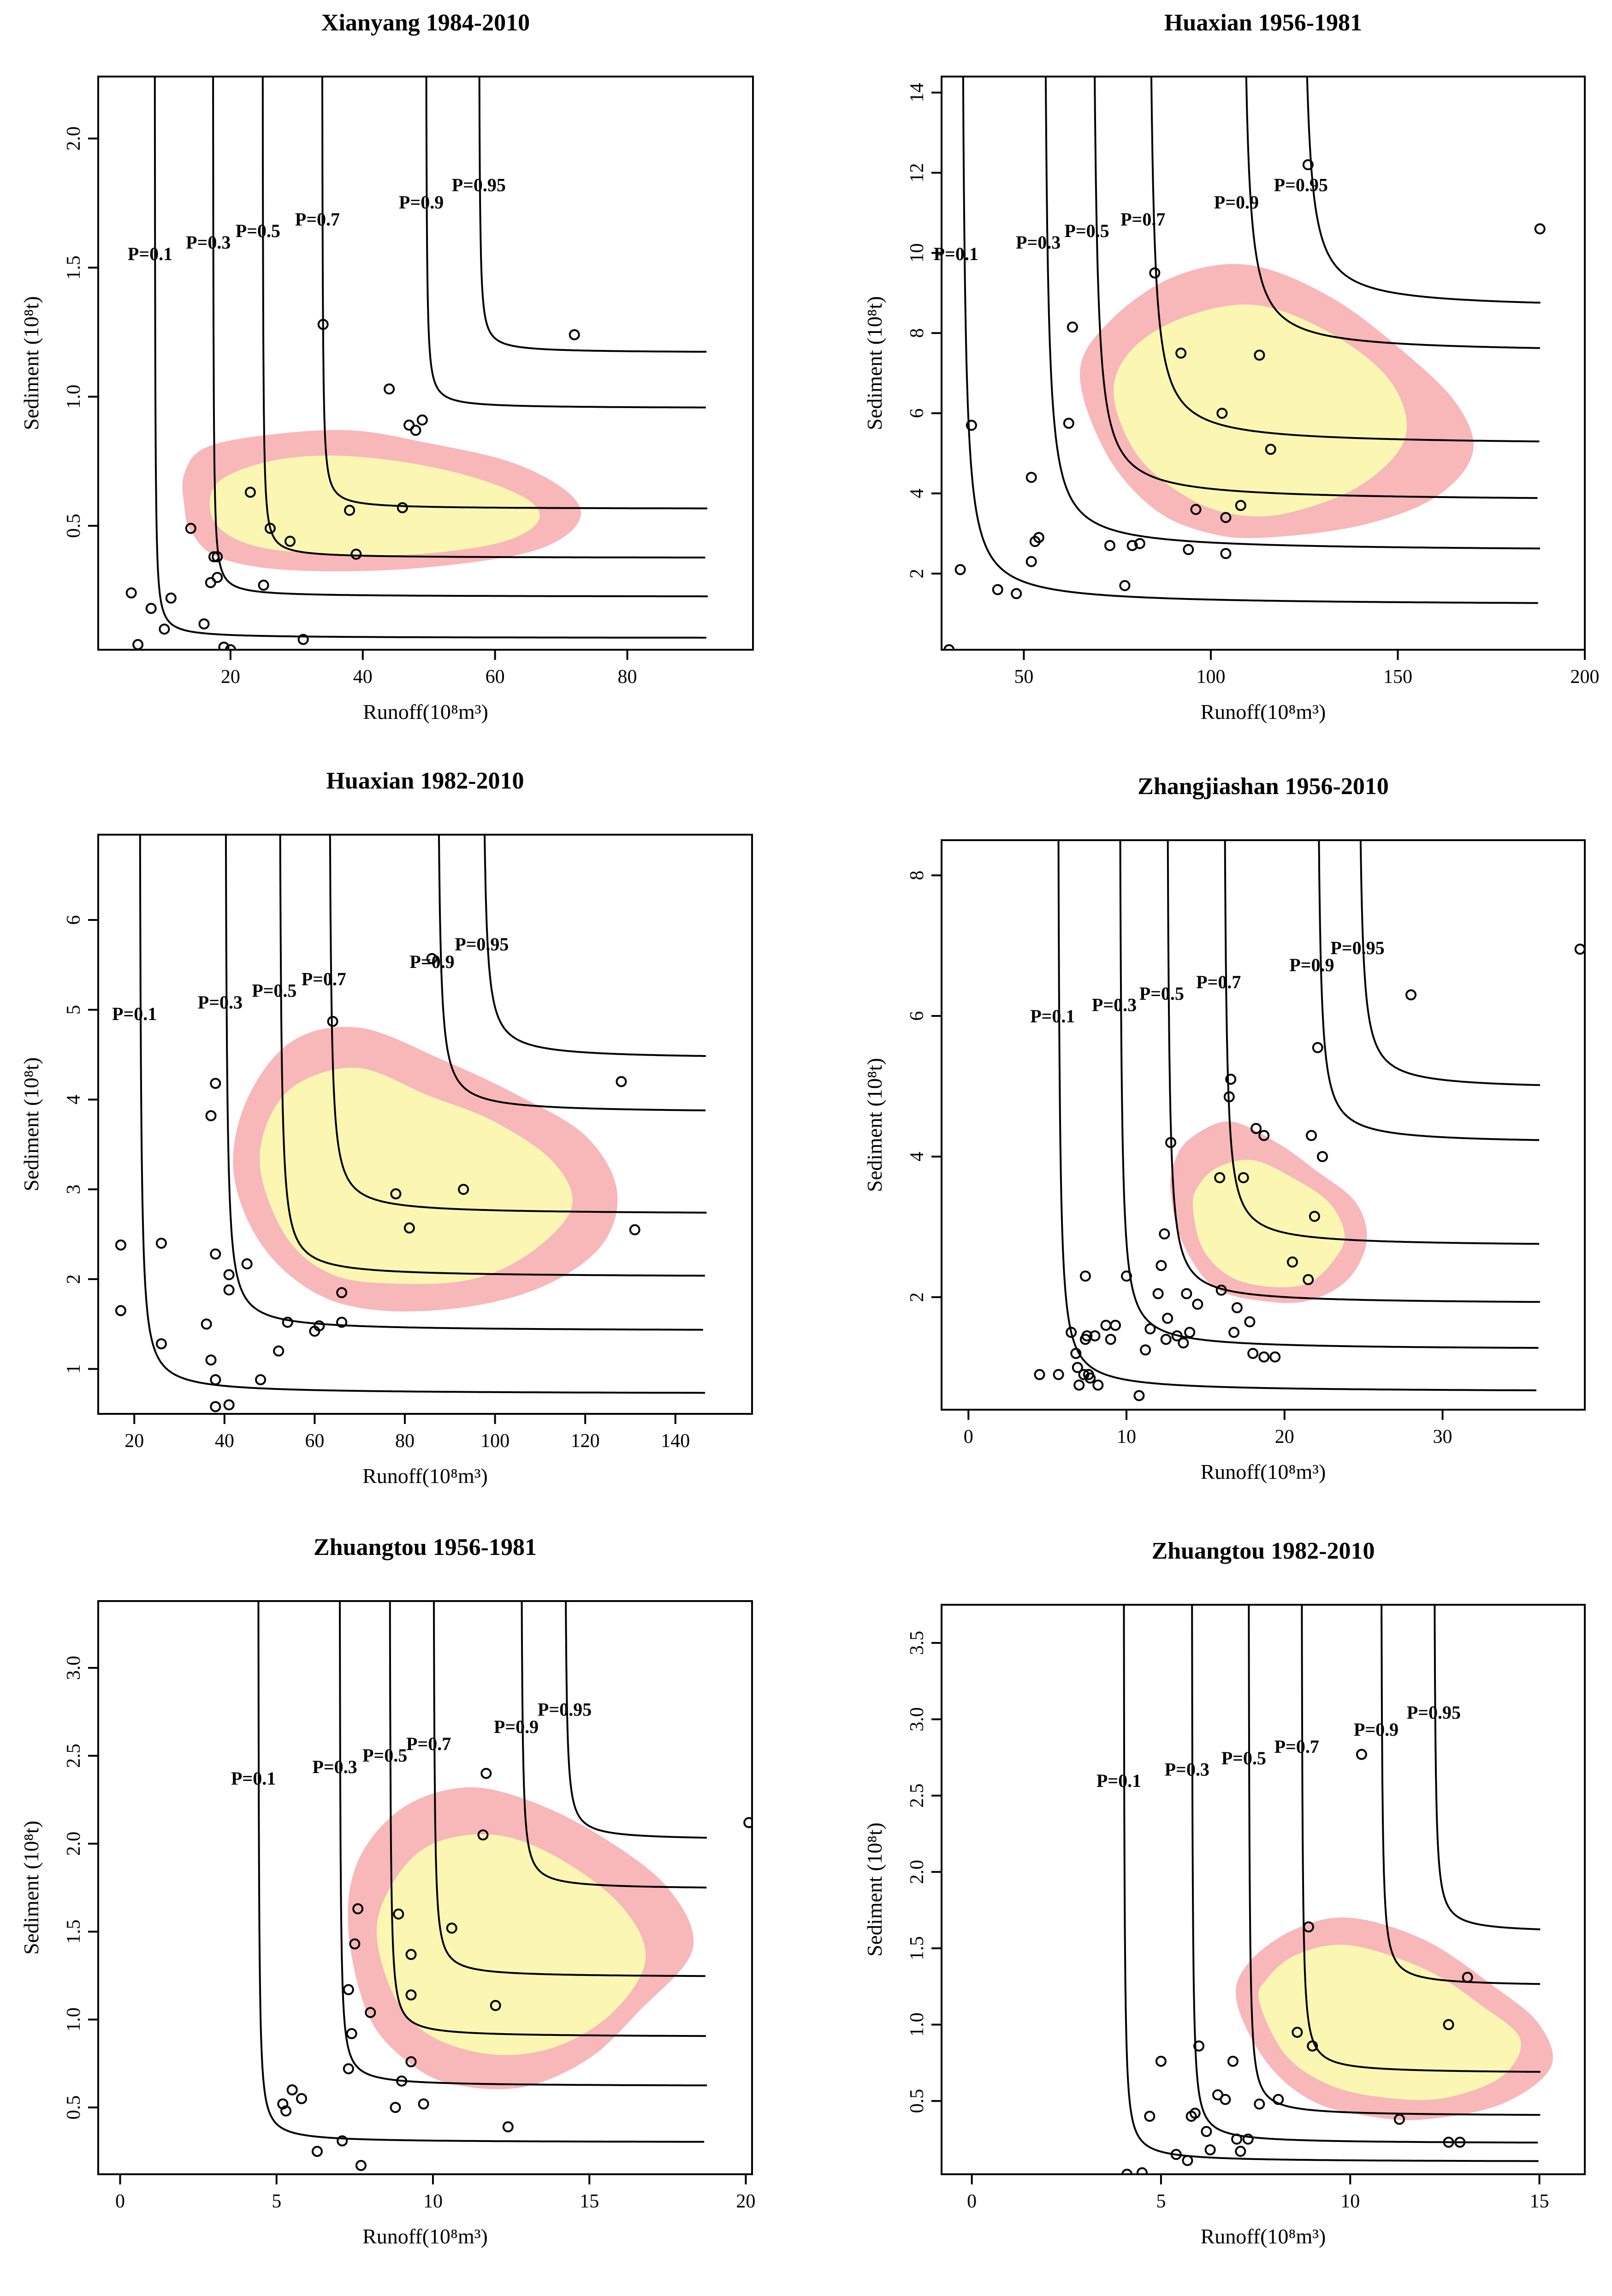 This screenshot has height=2296, width=1612. I want to click on x-tick-label: 120, so click(585, 1441).